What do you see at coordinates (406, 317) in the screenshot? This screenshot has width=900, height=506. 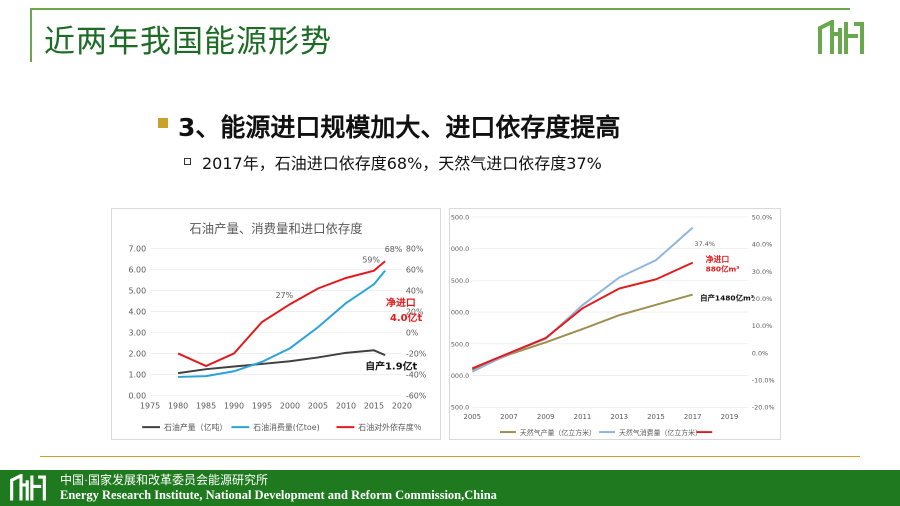 I see `annotation-net-import-value: 4.0亿t` at bounding box center [406, 317].